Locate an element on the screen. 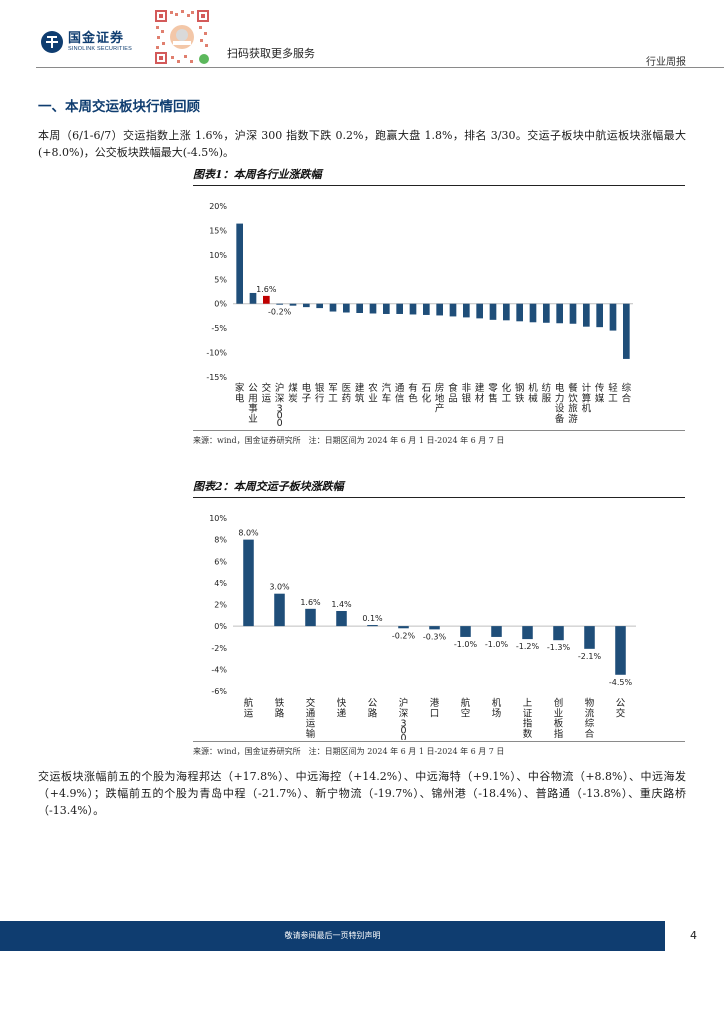  industry-chart-category-label: 通信 is located at coordinates (400, 393).